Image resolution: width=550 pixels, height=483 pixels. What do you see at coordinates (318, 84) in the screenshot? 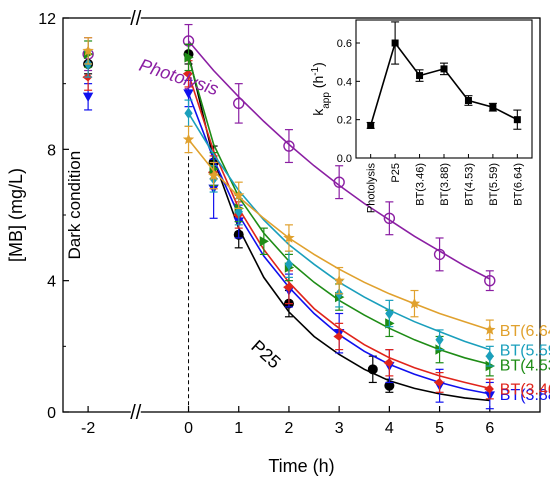
I see `inset-y-axis-label-part: (h` at bounding box center [318, 84].